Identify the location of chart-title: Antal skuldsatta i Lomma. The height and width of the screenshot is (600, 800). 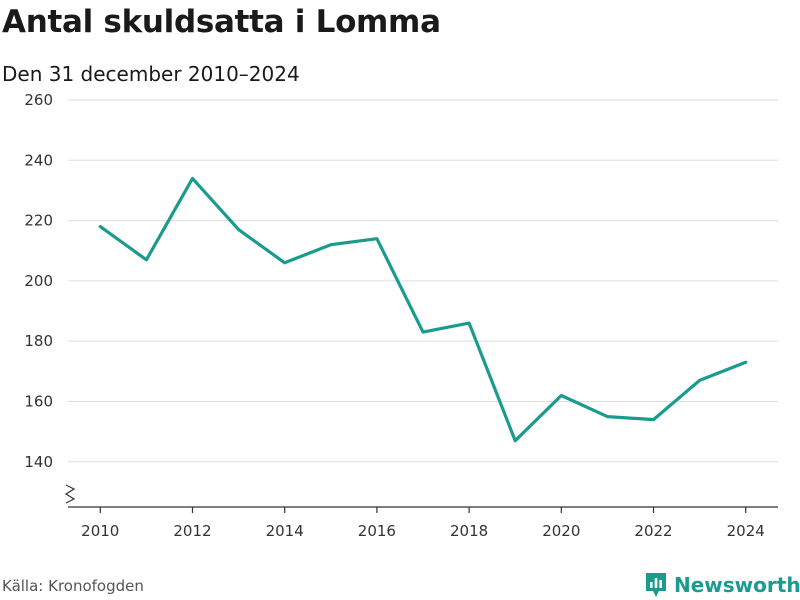
(221, 22).